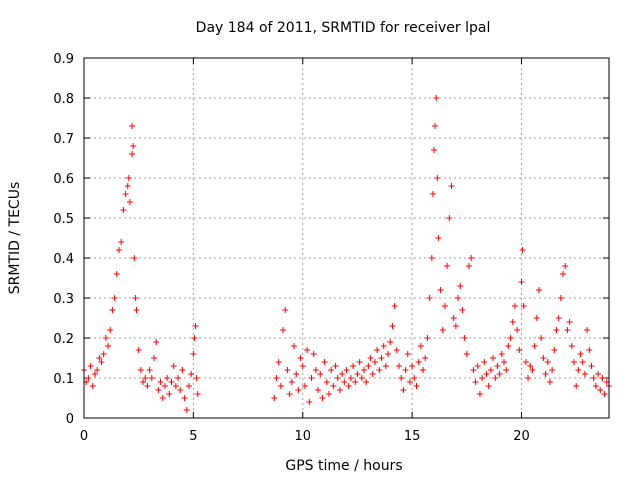 This screenshot has width=640, height=480. What do you see at coordinates (63, 299) in the screenshot?
I see `y-tick-label: 0.3` at bounding box center [63, 299].